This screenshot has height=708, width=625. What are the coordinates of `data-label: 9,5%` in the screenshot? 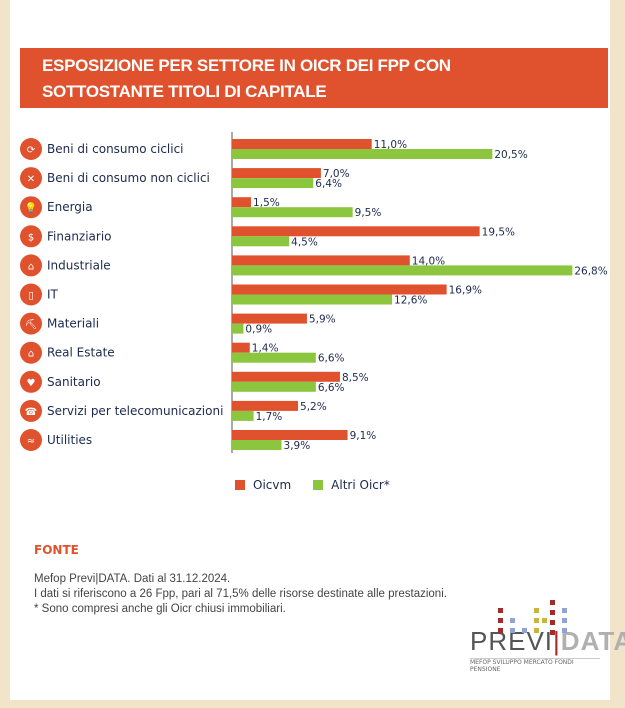 It's located at (368, 213).